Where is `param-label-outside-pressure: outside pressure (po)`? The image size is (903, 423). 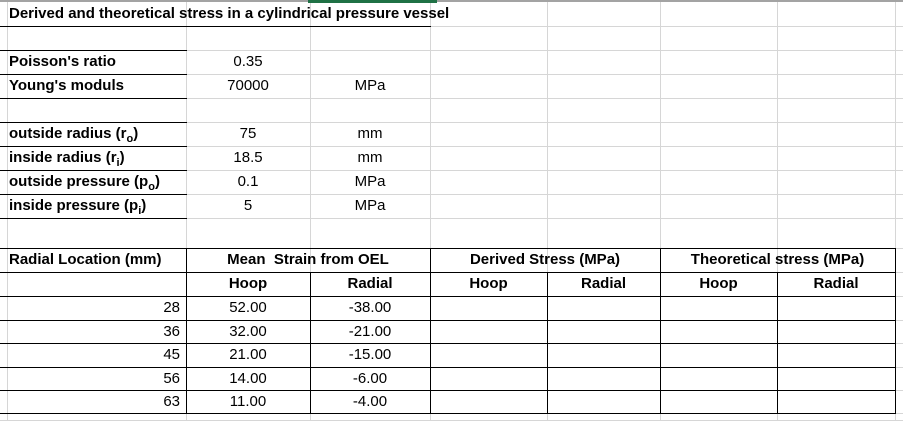 param-label-outside-pressure: outside pressure (po) is located at coordinates (96, 182).